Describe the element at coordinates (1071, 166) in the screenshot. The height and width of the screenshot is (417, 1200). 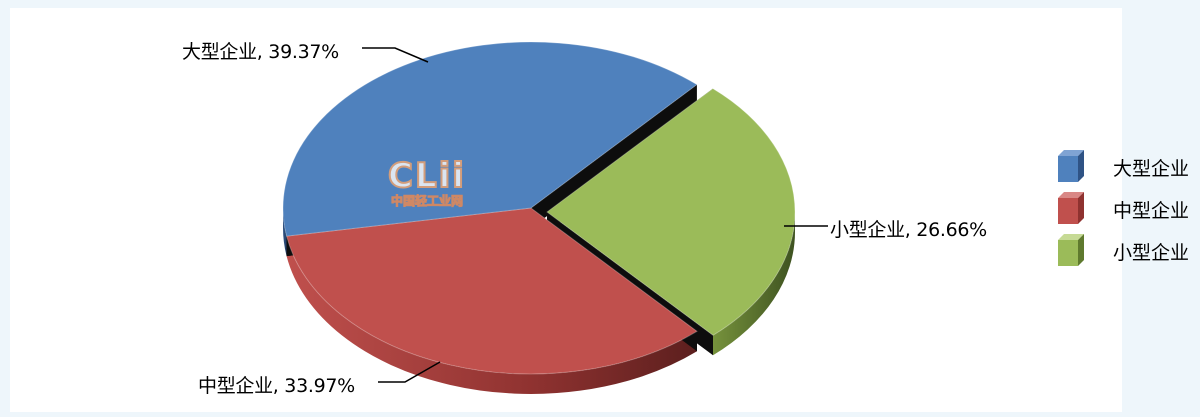
I see `legend-swatch-large` at that location.